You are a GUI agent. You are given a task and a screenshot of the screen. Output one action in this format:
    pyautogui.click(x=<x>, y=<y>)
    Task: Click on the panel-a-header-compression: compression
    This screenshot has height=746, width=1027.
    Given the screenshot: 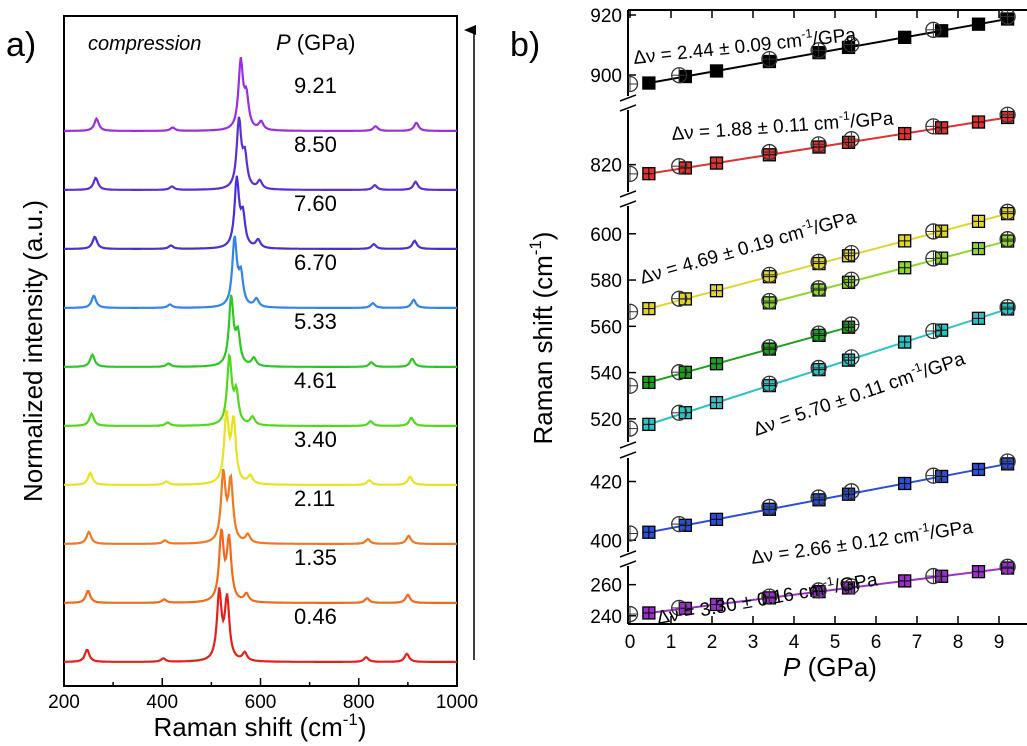 What is the action you would take?
    pyautogui.click(x=144, y=44)
    